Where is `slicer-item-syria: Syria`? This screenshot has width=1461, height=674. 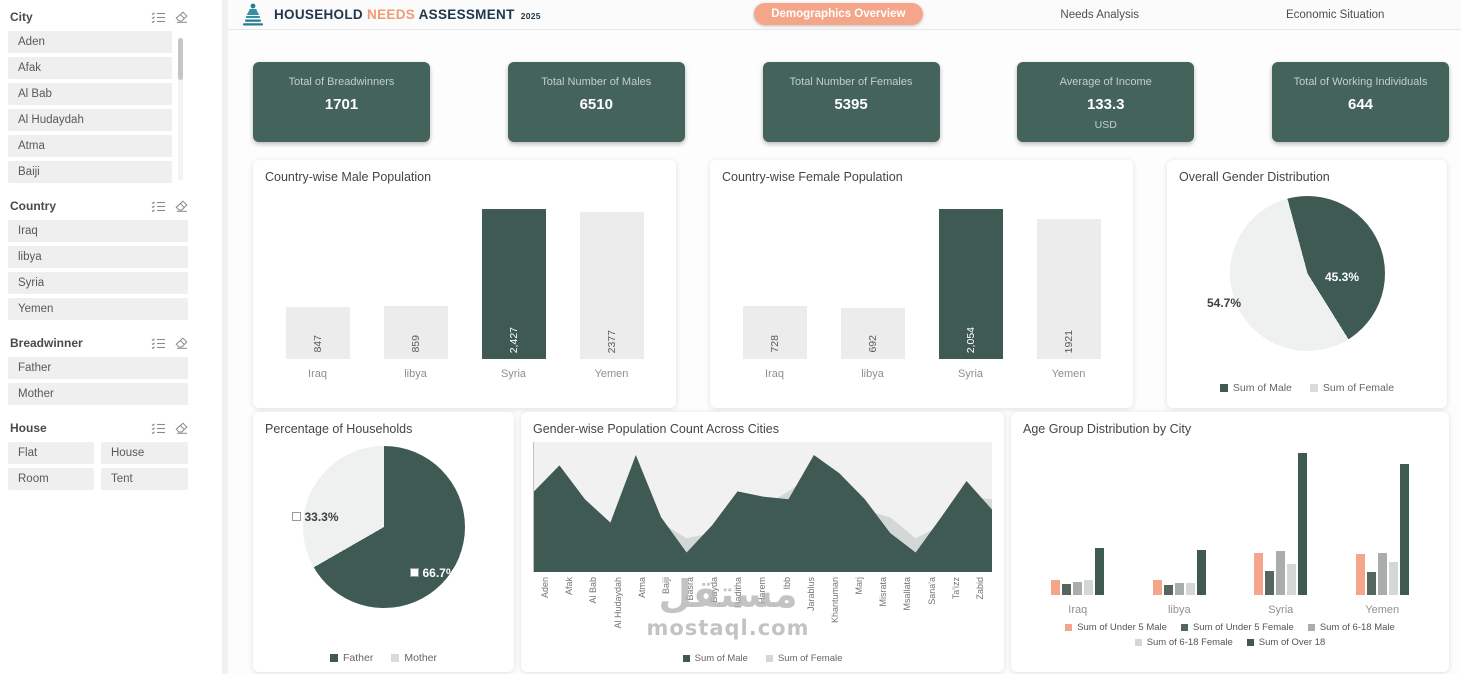
slicer-item-syria: Syria is located at coordinates (98, 283).